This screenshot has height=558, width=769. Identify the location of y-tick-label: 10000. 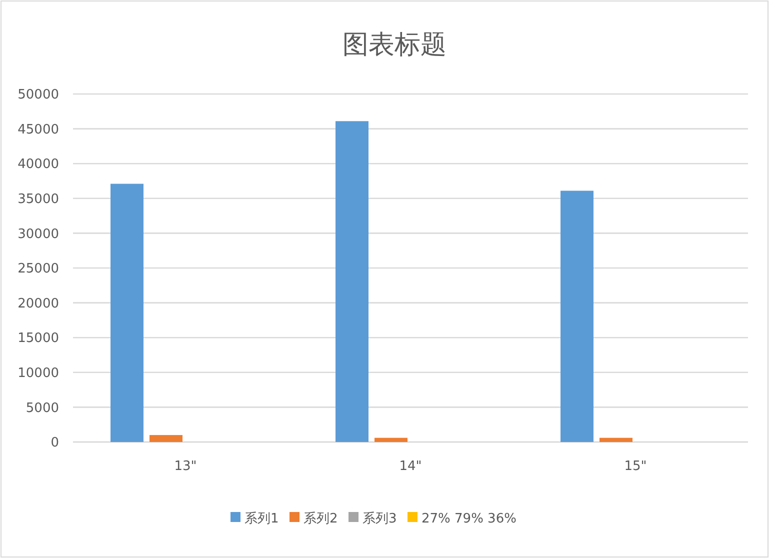
(38, 373).